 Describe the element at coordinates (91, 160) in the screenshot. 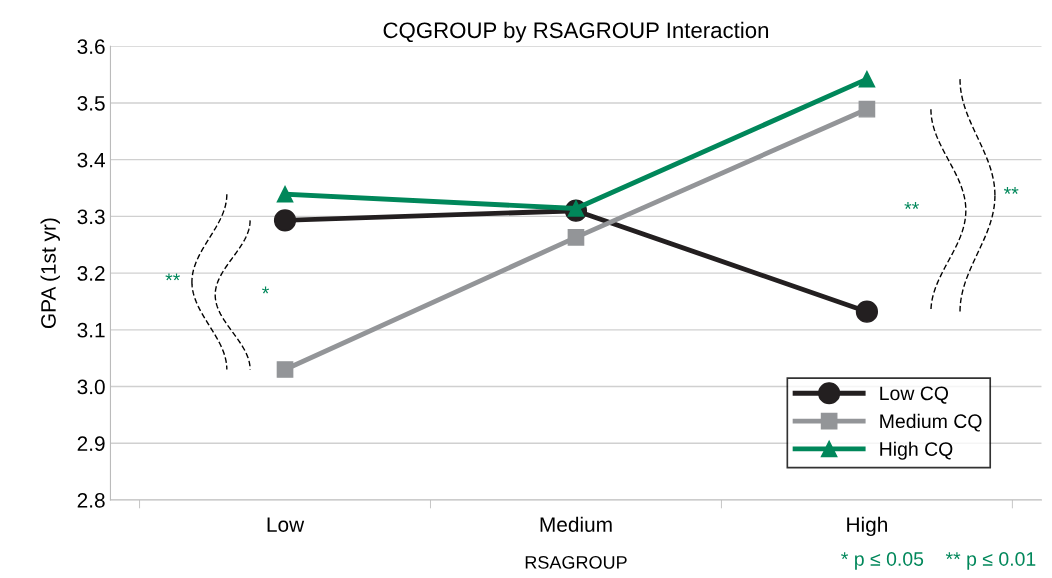

I see `y-tick-label: 3.4` at that location.